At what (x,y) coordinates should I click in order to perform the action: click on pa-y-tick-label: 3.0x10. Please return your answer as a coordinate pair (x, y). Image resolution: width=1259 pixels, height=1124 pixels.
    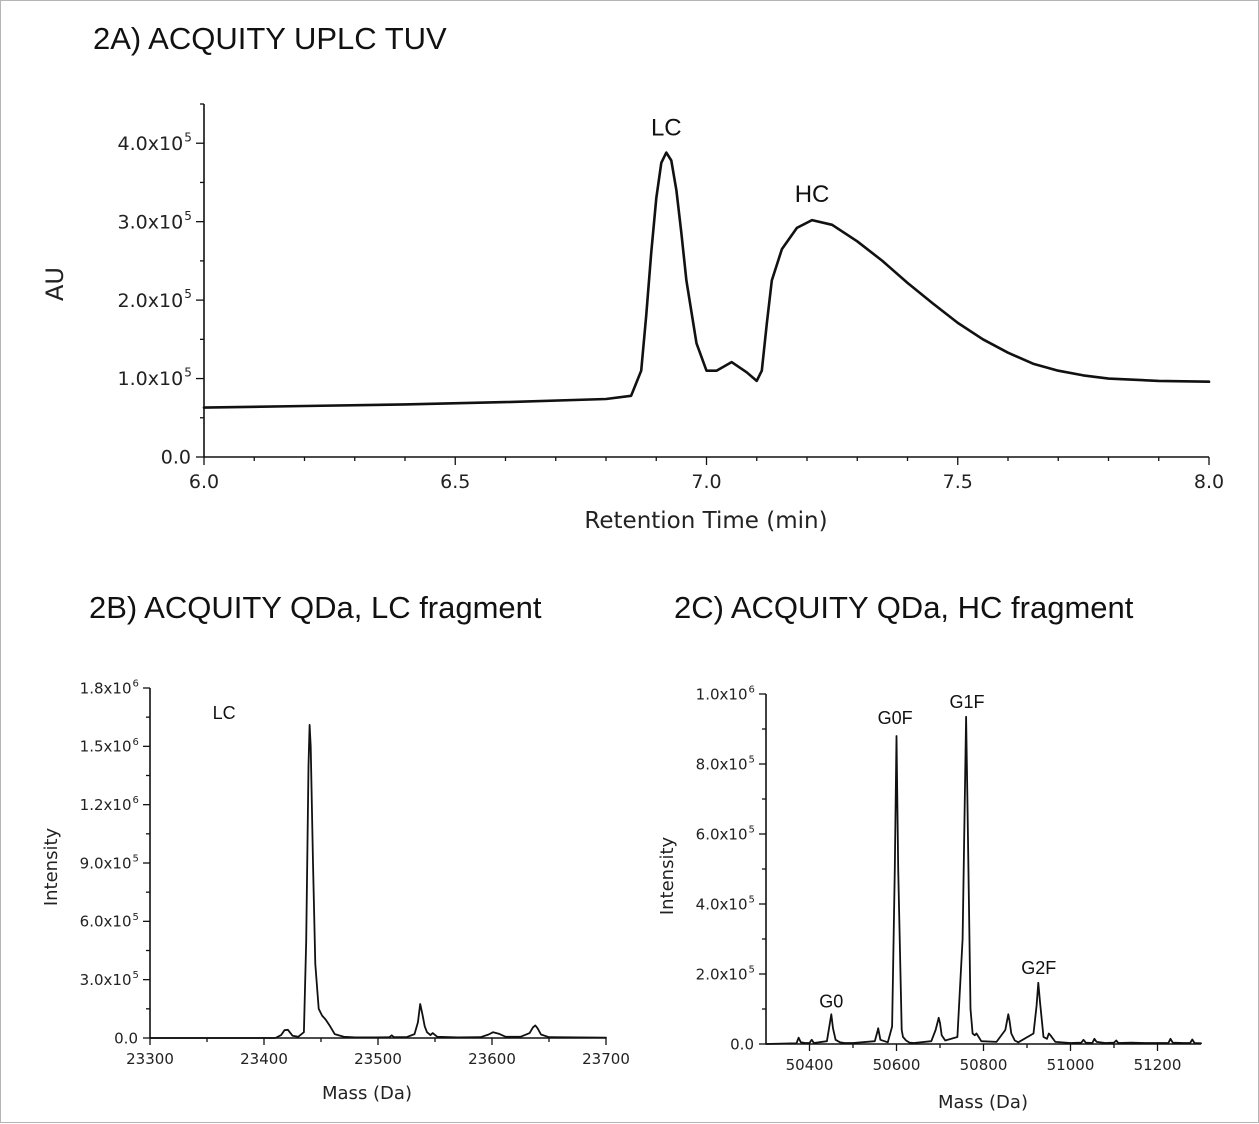
    Looking at the image, I should click on (151, 222).